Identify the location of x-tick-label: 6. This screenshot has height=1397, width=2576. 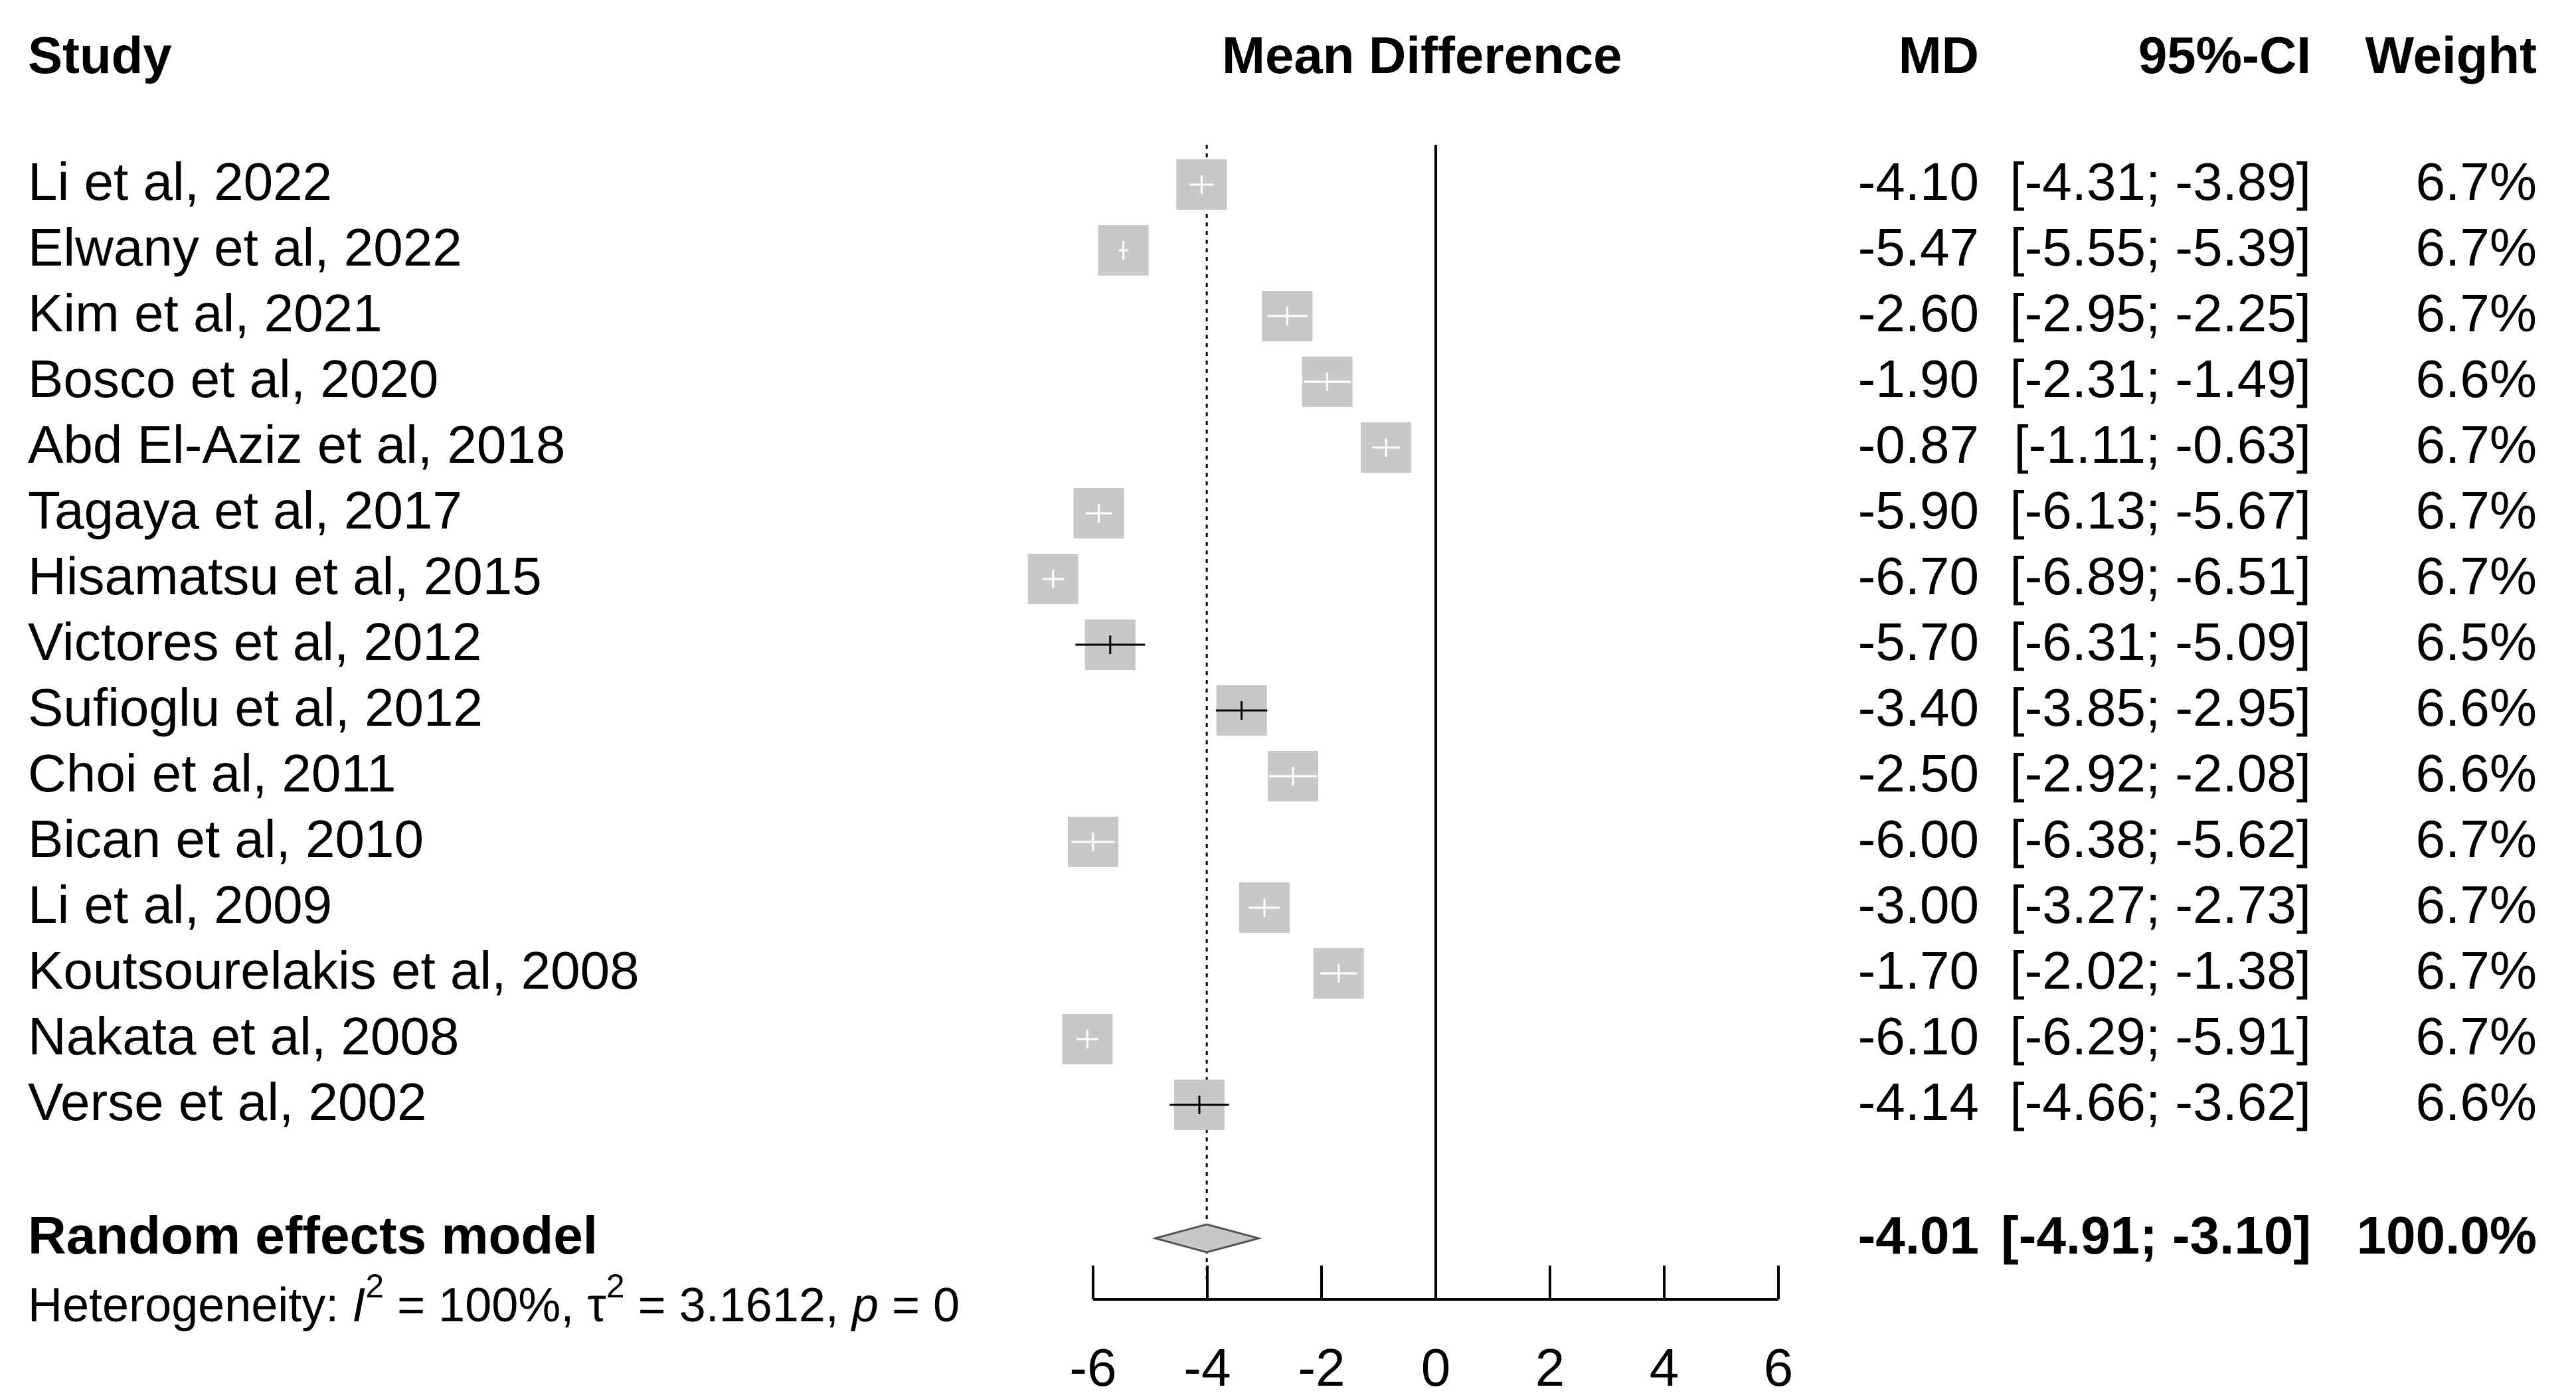
(1778, 1367).